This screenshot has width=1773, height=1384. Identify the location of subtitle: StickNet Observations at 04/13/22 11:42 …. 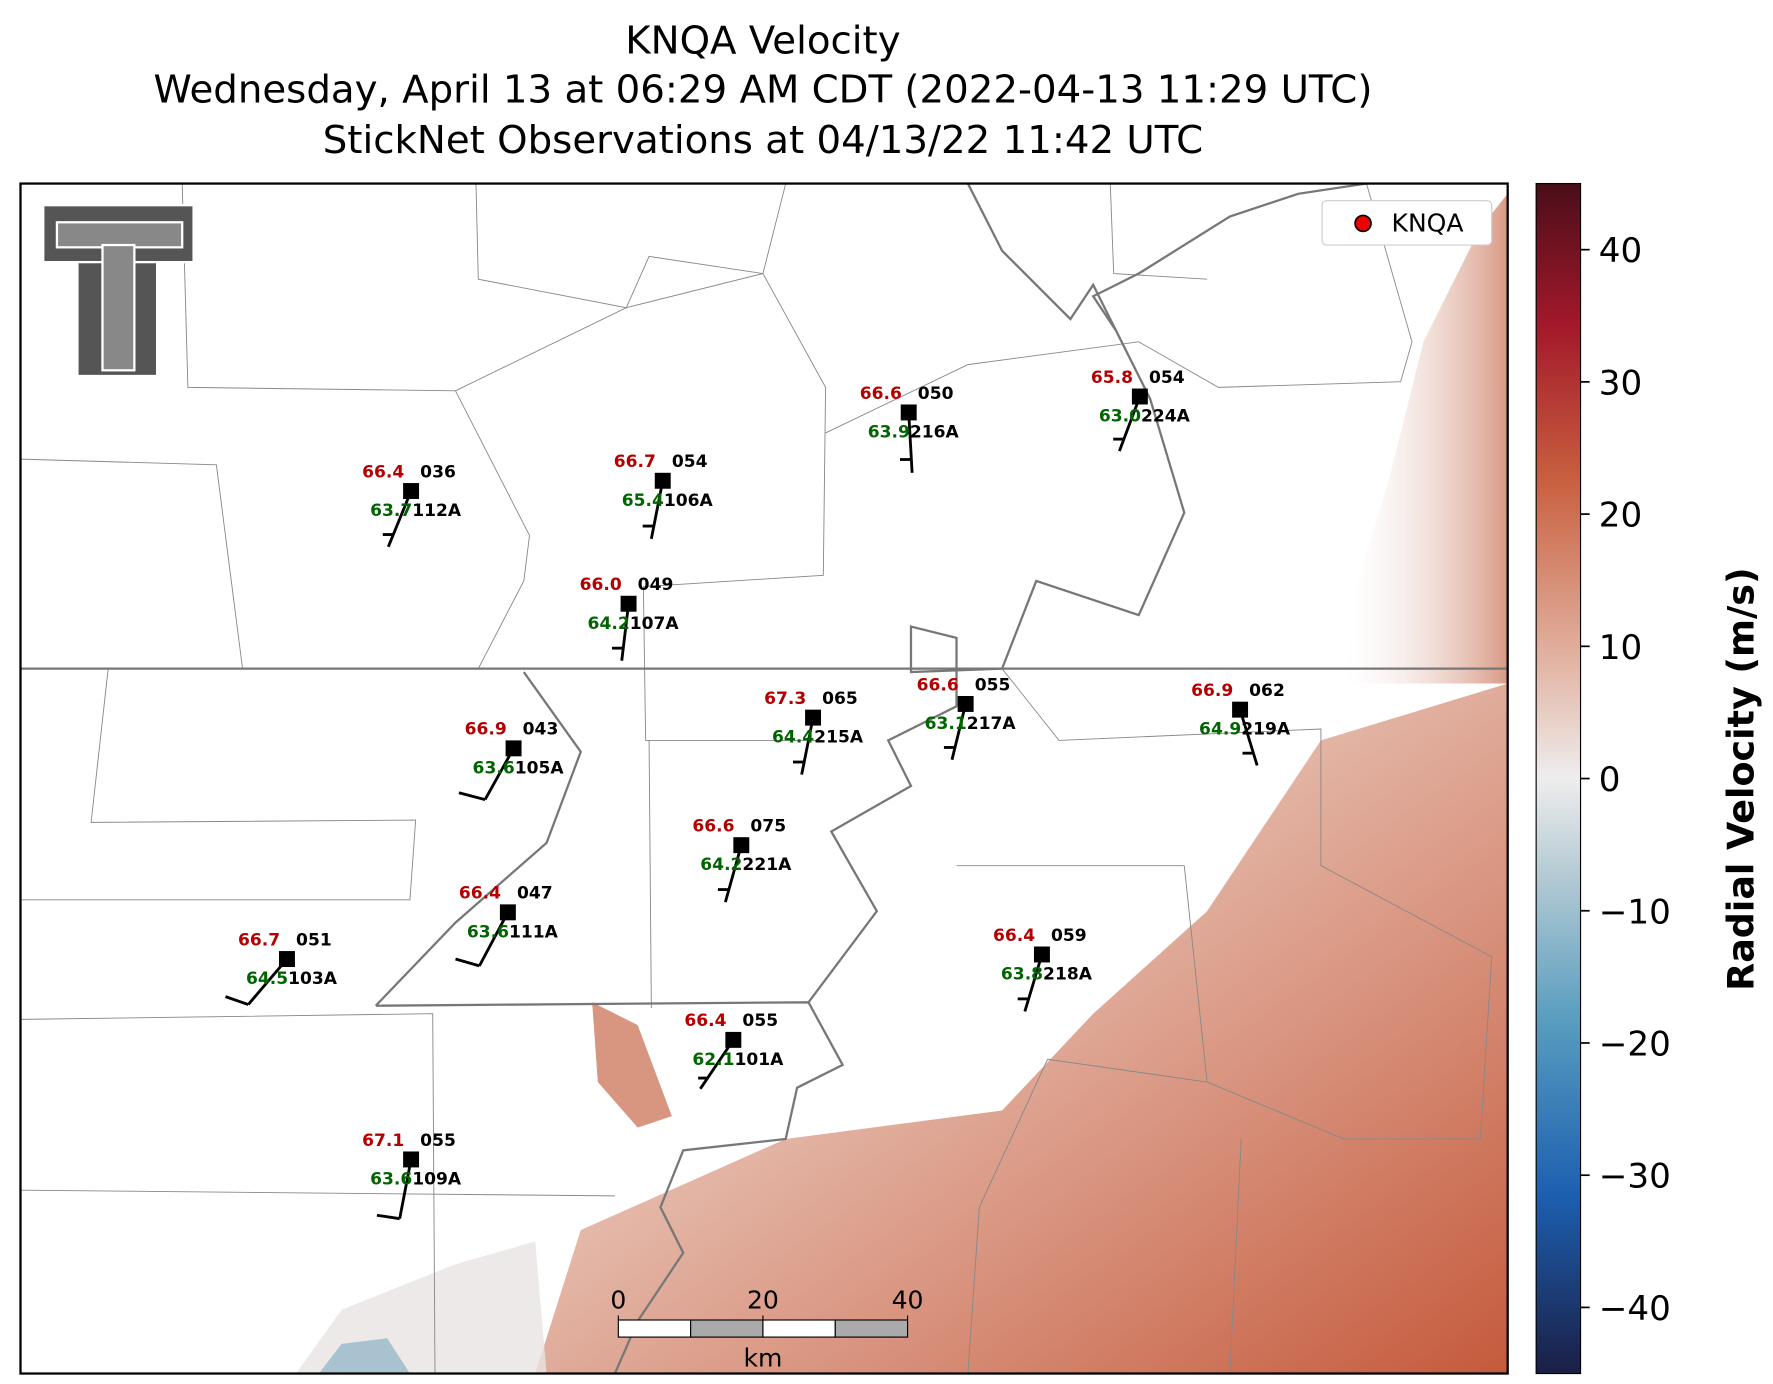
(763, 140).